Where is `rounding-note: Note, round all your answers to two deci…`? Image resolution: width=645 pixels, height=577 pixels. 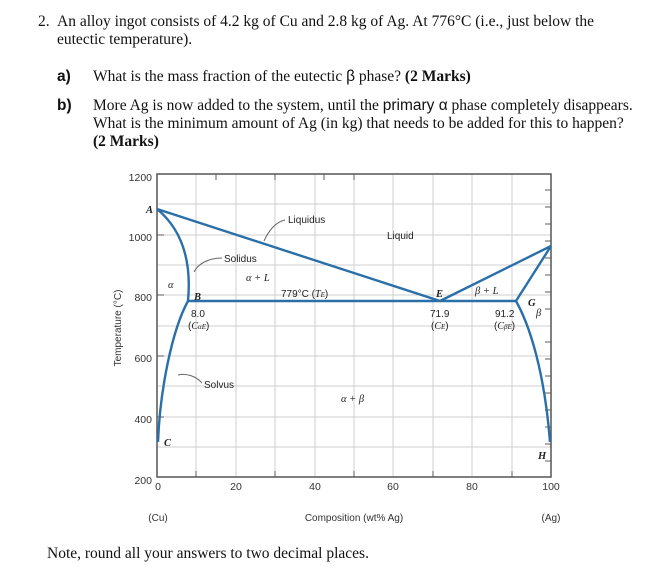
rounding-note: Note, round all your answers to two deci… is located at coordinates (208, 553).